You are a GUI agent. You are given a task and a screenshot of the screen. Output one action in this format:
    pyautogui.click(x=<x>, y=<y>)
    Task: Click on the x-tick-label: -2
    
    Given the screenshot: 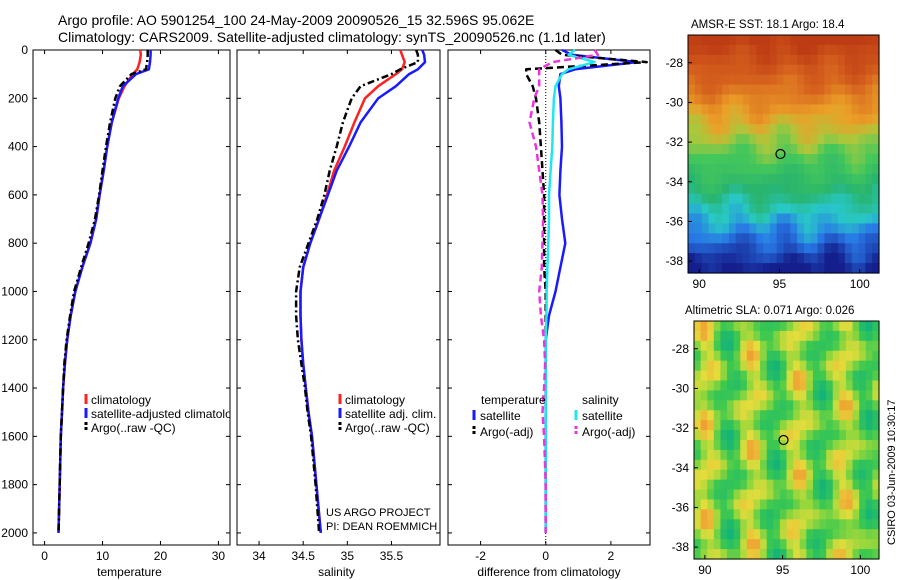 What is the action you would take?
    pyautogui.click(x=480, y=556)
    